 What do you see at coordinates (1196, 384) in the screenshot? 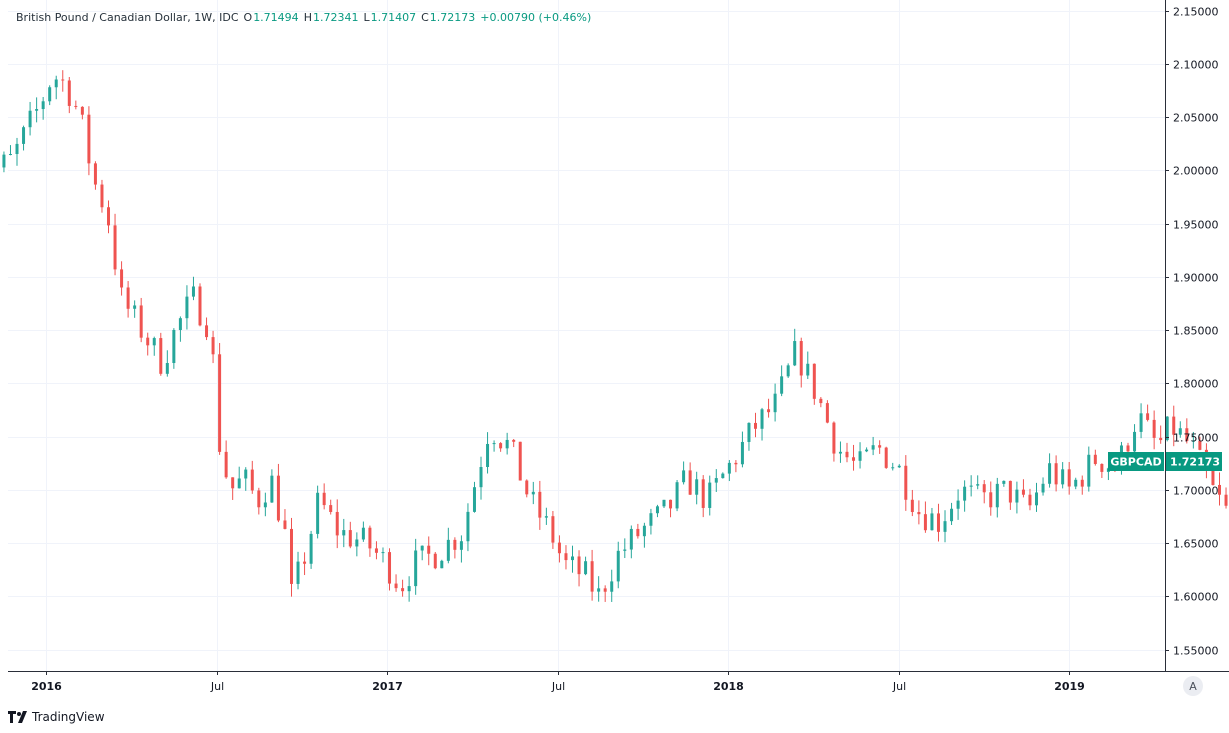
I see `price-tick-label: 1.80000` at bounding box center [1196, 384].